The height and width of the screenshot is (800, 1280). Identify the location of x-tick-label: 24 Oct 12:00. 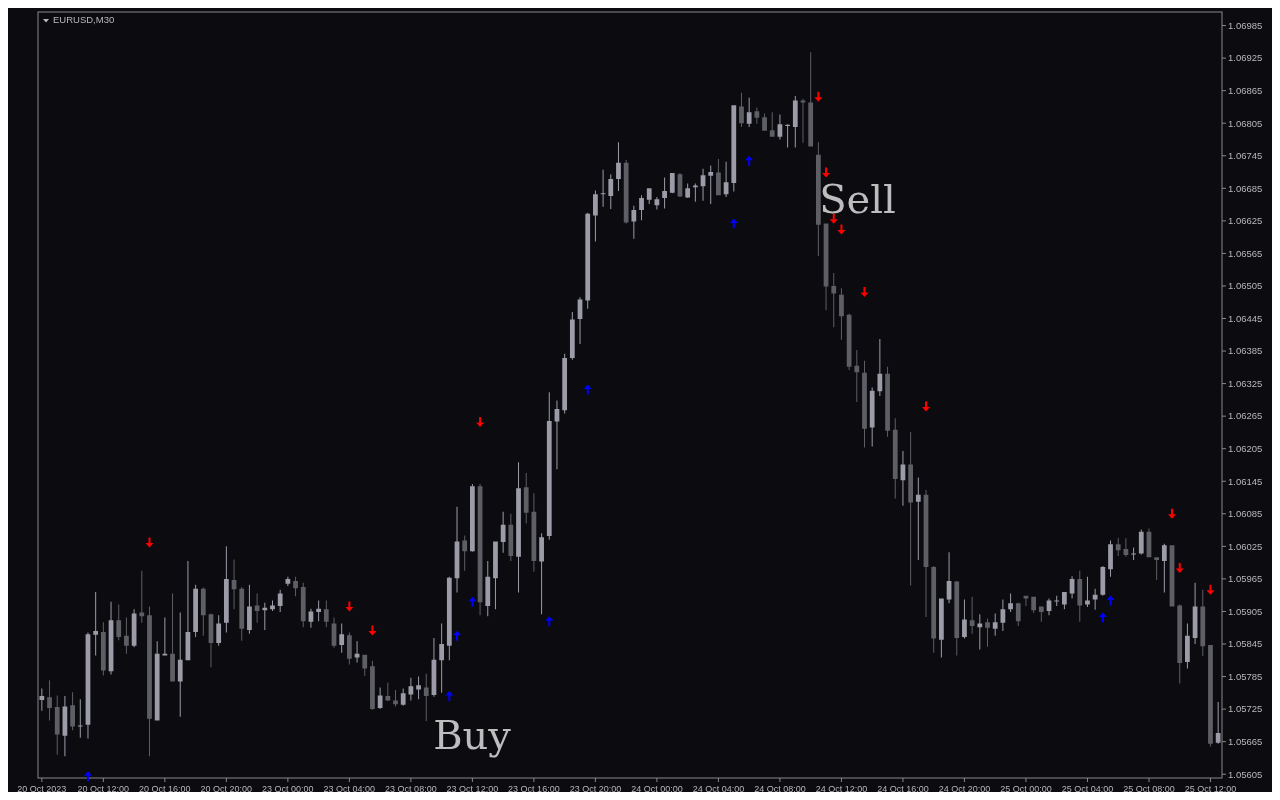
(841, 789).